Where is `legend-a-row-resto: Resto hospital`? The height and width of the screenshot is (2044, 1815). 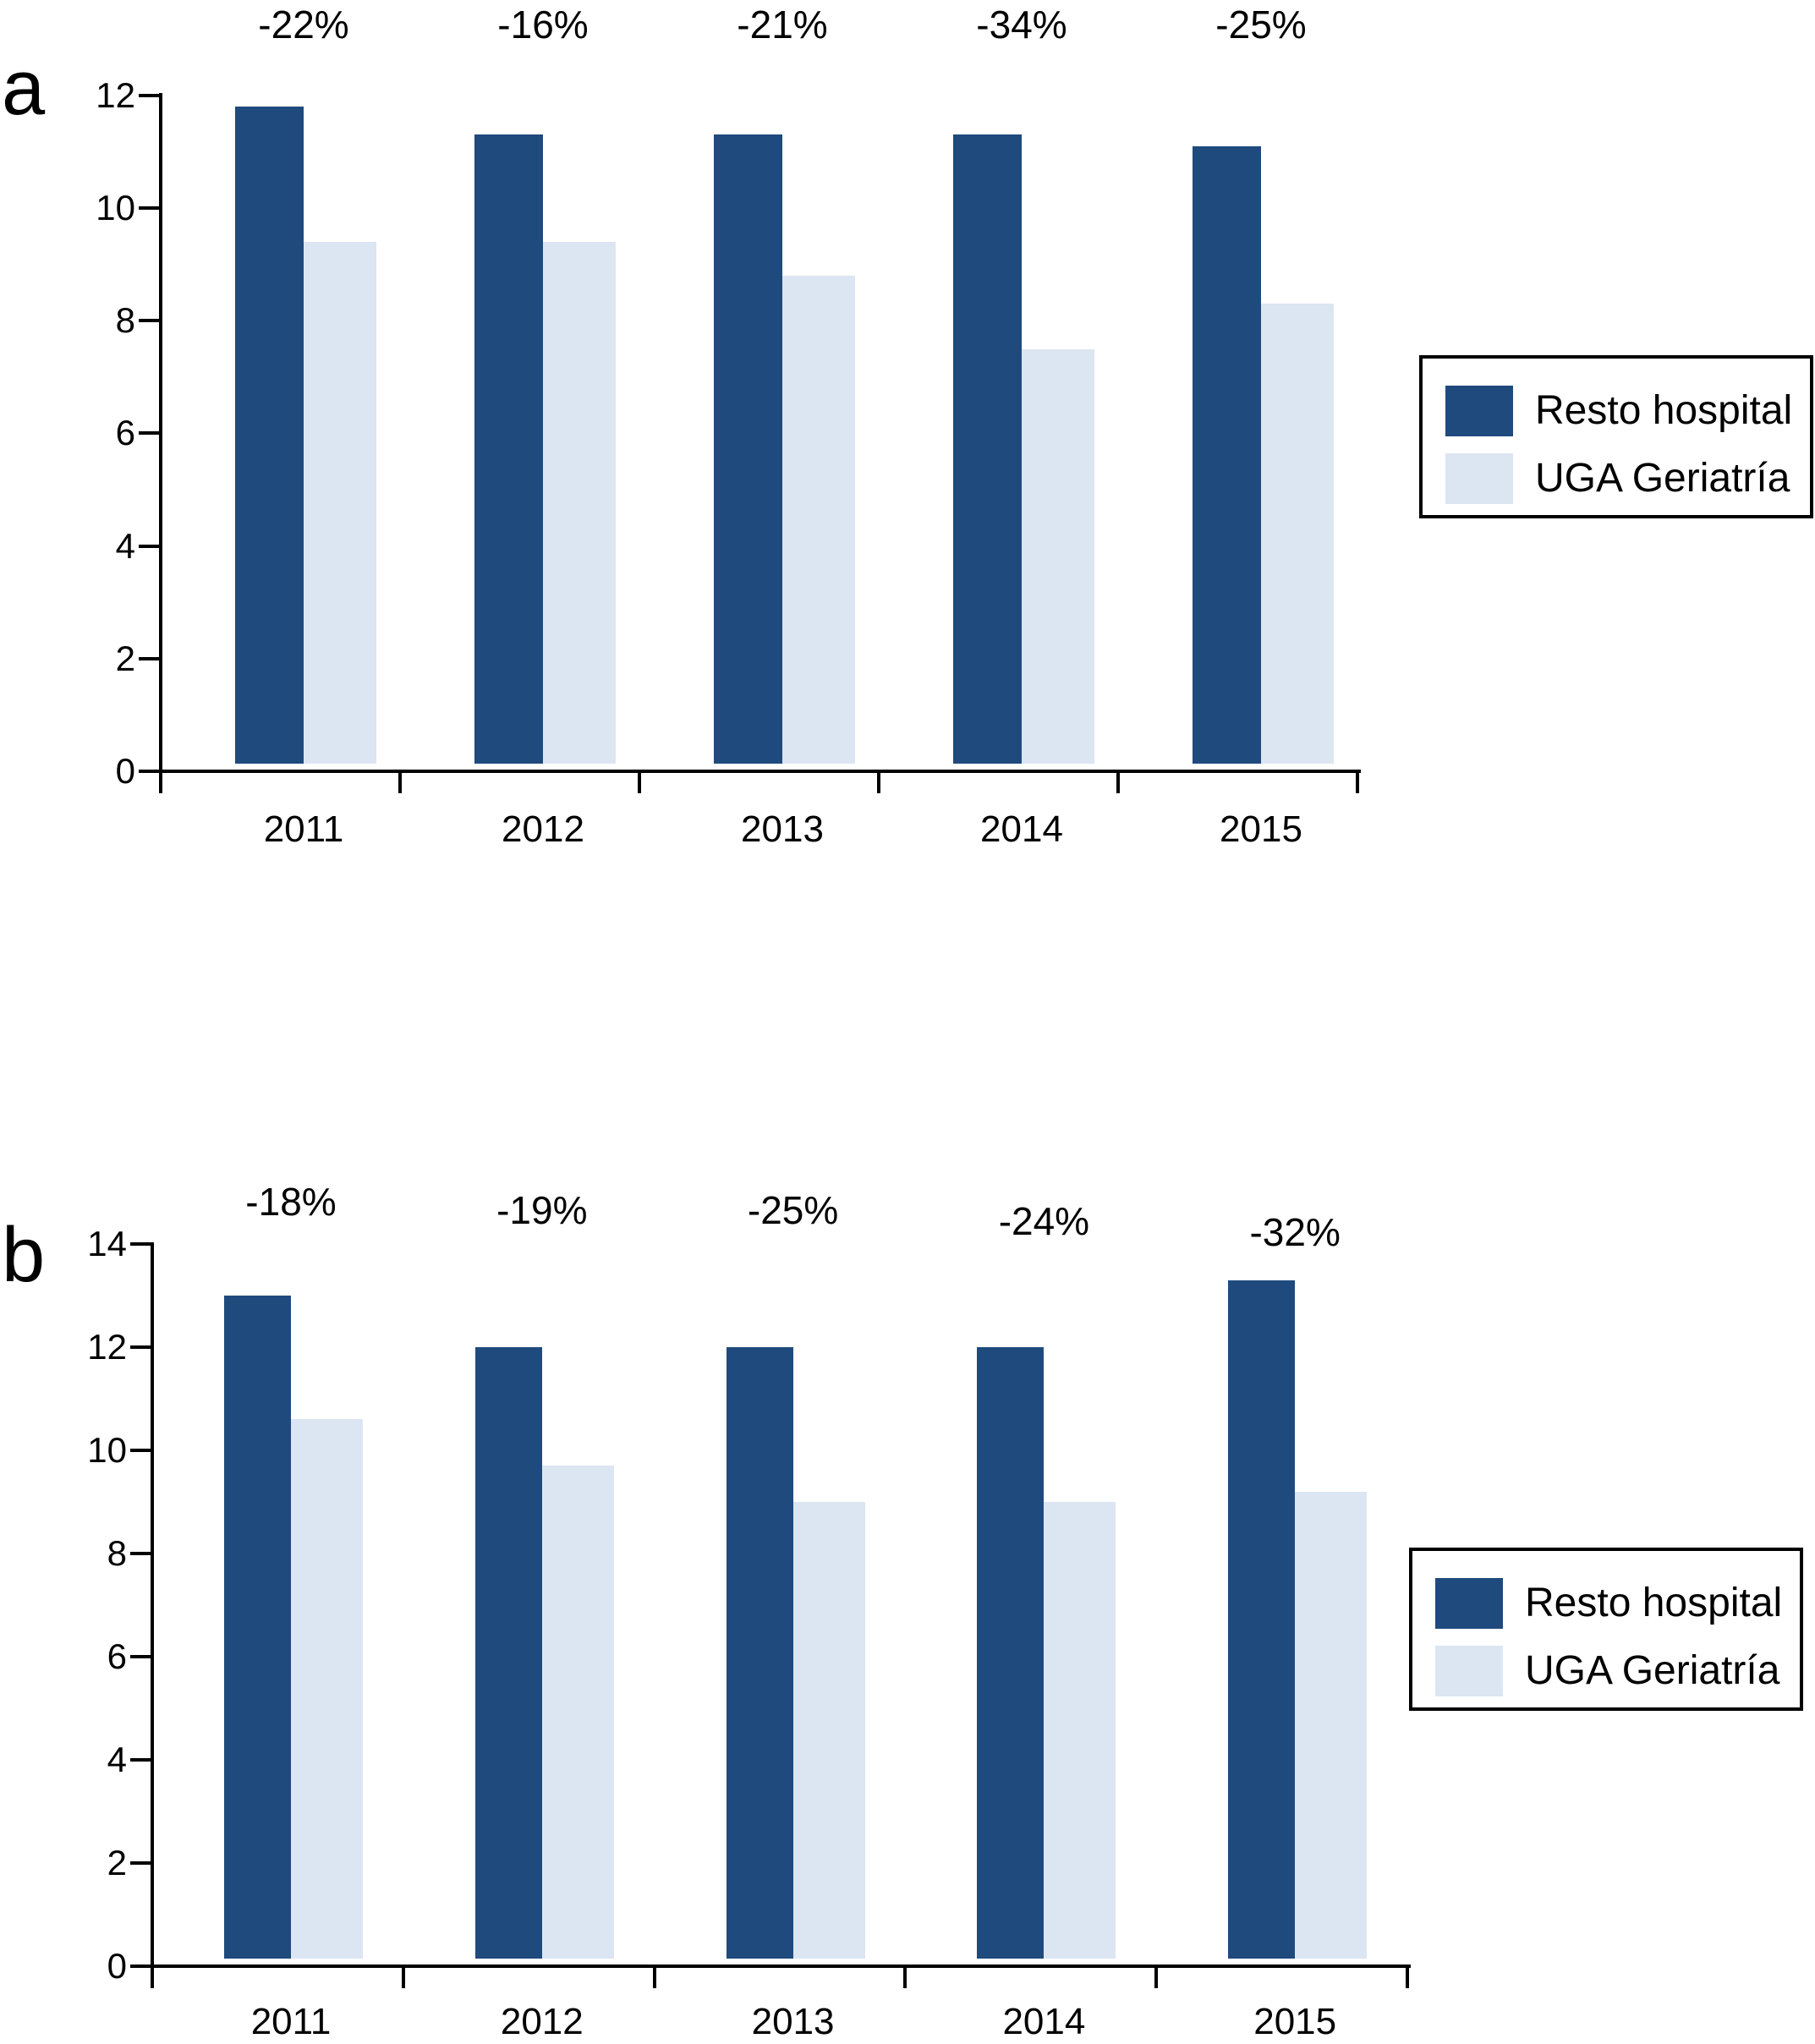
legend-a-row-resto: Resto hospital is located at coordinates (1618, 411).